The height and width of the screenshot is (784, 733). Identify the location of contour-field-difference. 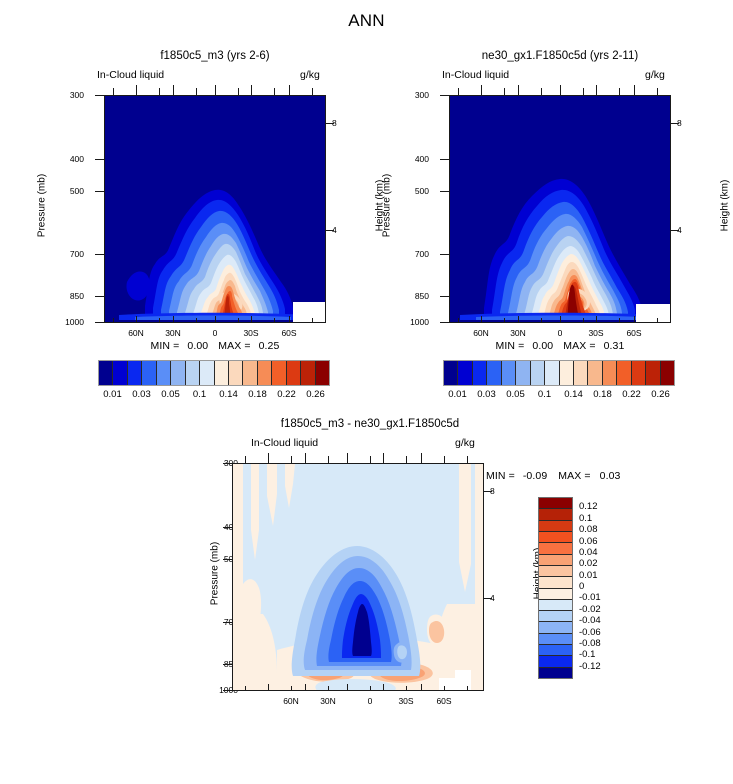
(358, 577).